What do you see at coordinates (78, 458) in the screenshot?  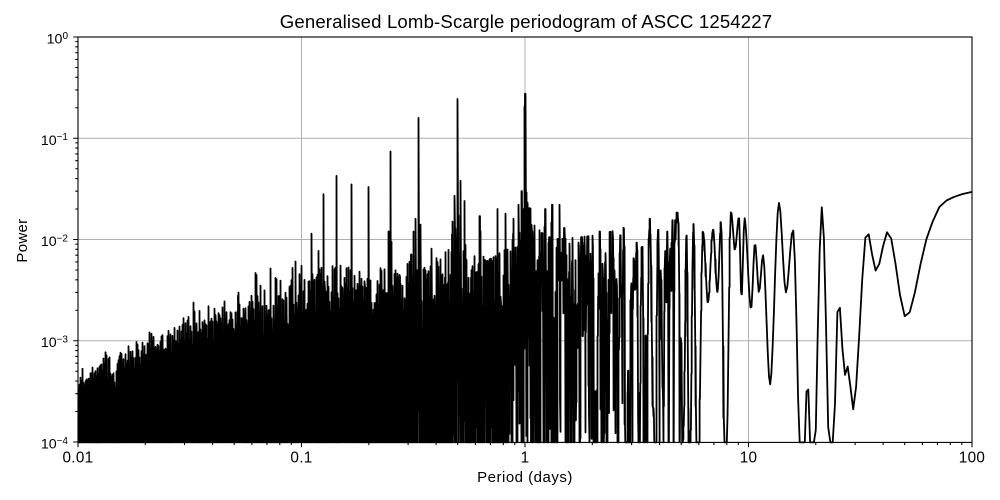 I see `svg-text: 0.01` at bounding box center [78, 458].